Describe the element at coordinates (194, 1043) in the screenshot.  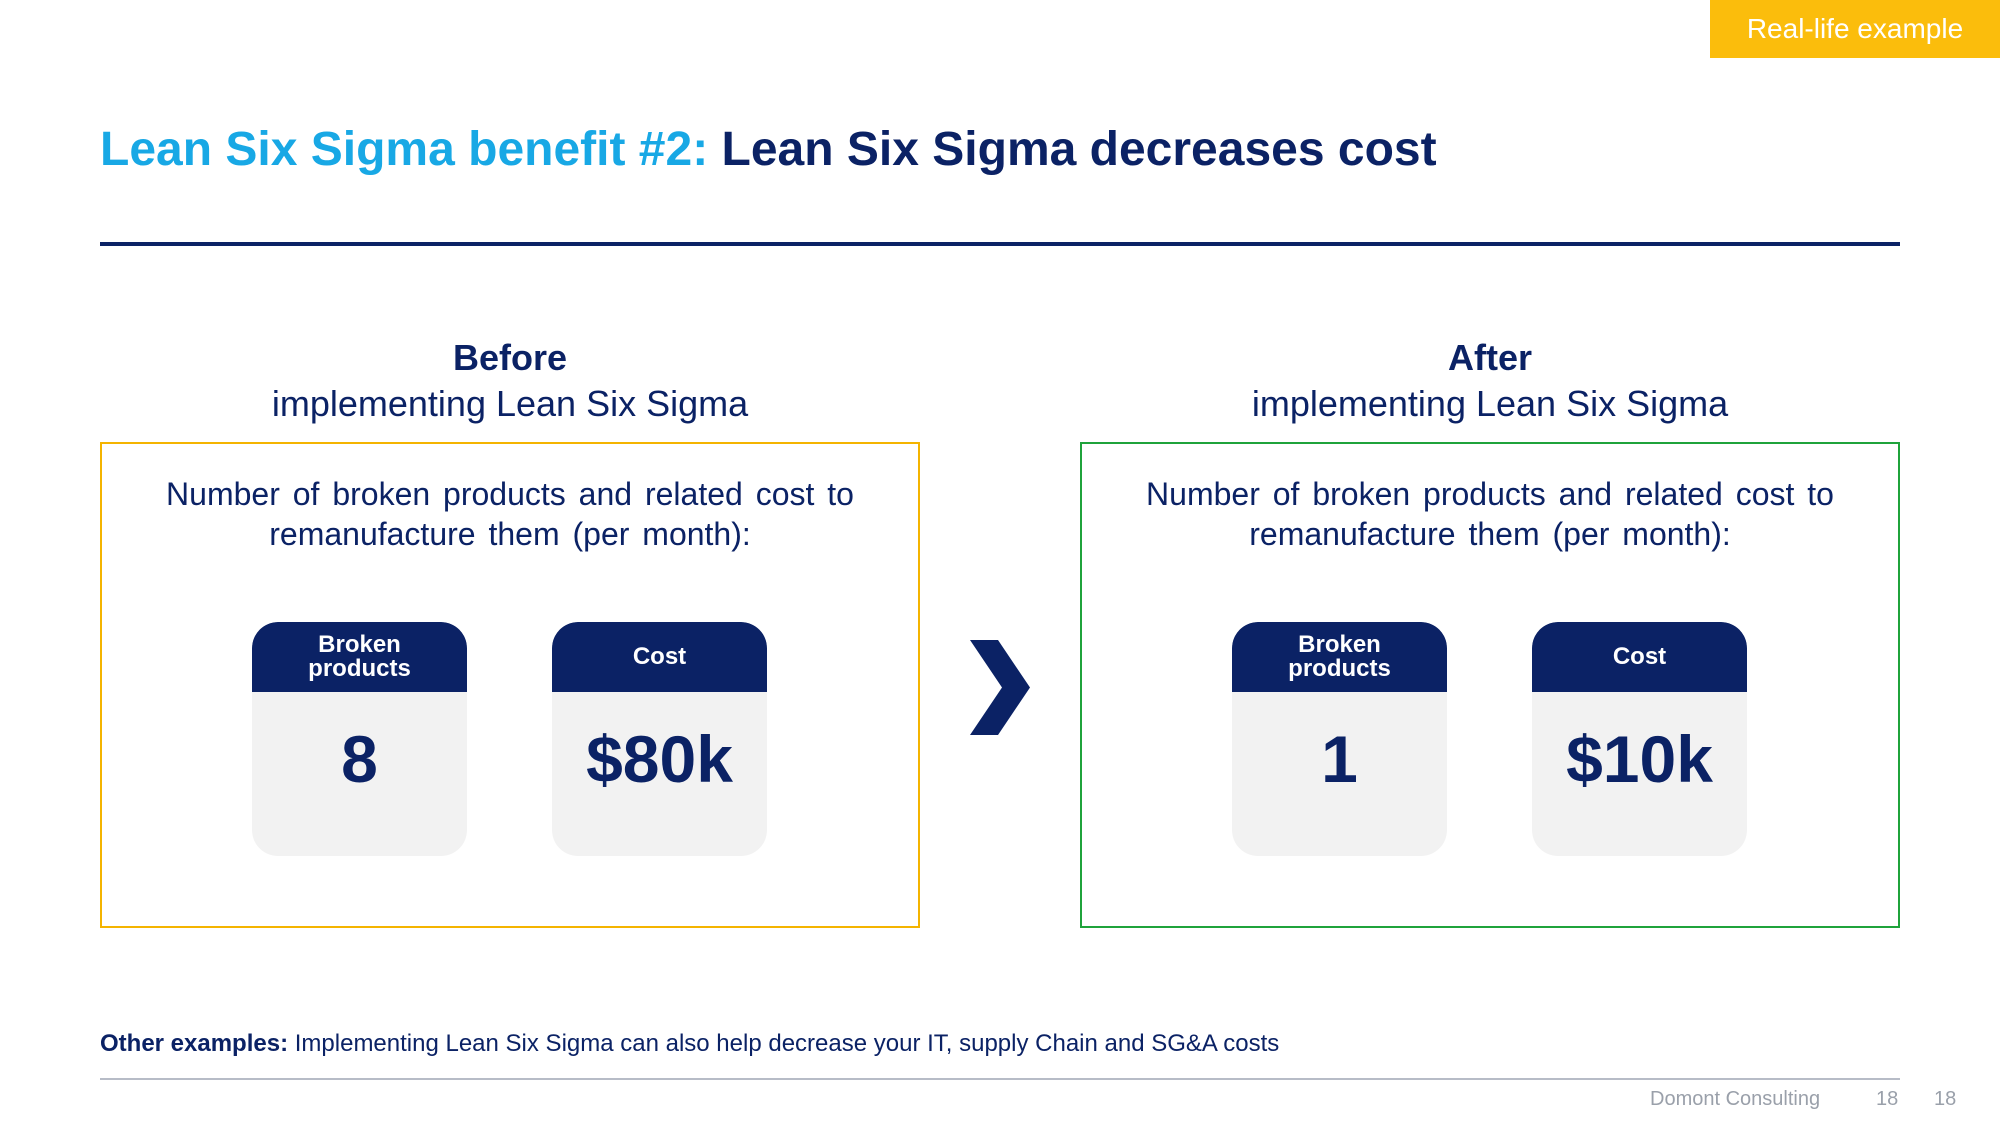
I see `other-examples-lead: Other examples:` at that location.